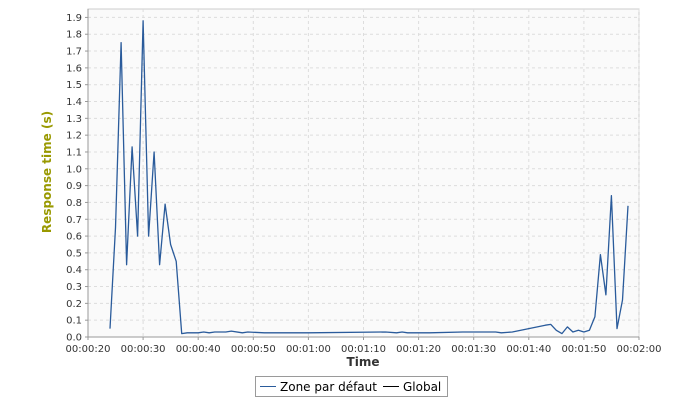  What do you see at coordinates (74, 119) in the screenshot?
I see `y-tick-label: 1.3` at bounding box center [74, 119].